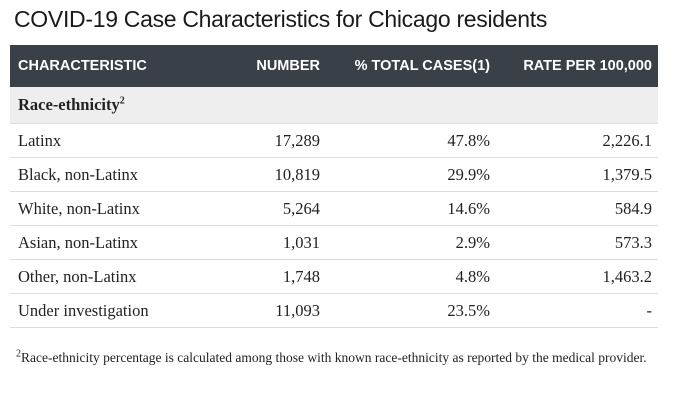 The image size is (680, 413). I want to click on rate-cell: 584.9, so click(577, 208).